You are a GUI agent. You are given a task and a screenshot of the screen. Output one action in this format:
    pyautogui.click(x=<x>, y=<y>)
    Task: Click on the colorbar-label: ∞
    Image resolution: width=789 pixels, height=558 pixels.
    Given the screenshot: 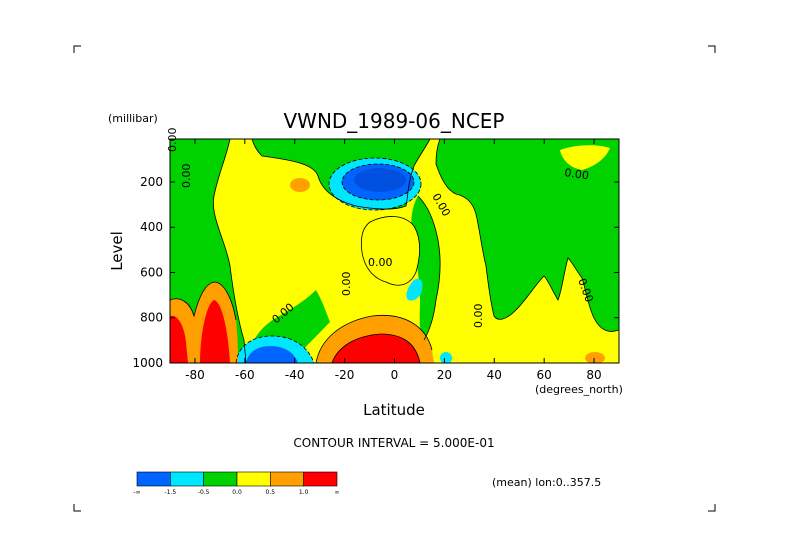 What is the action you would take?
    pyautogui.click(x=337, y=492)
    